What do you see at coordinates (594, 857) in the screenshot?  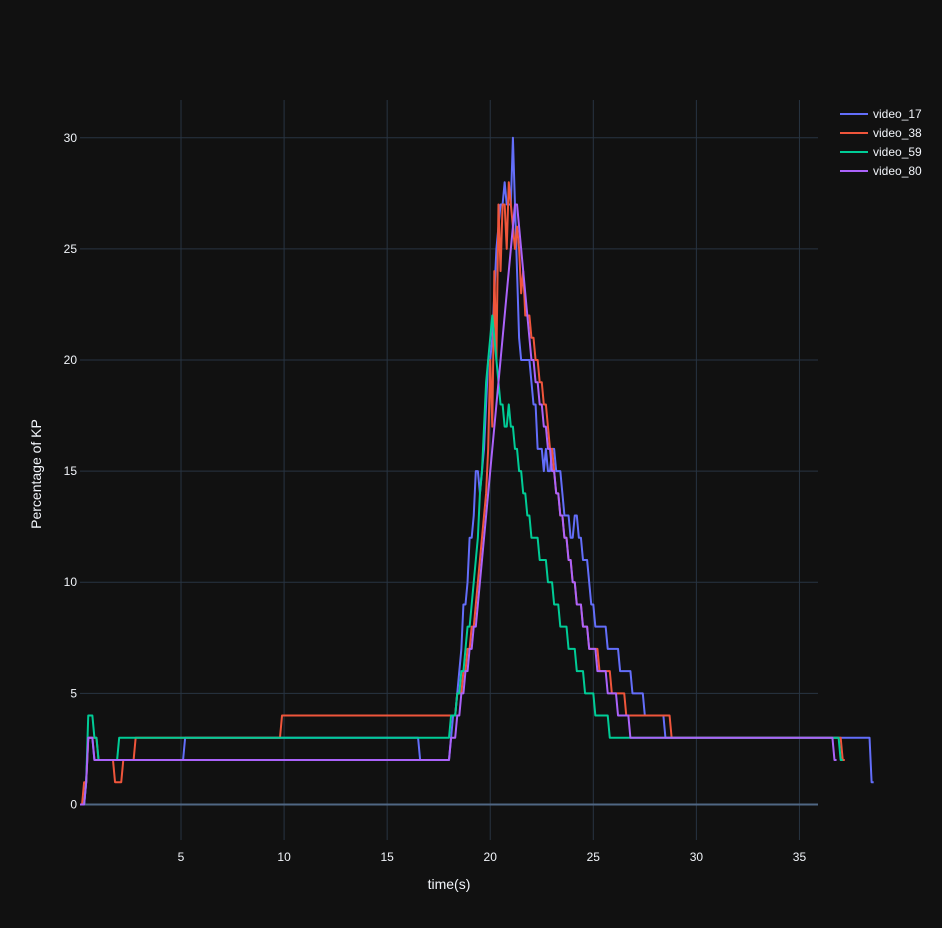 I see `x-tick-label: 25` at bounding box center [594, 857].